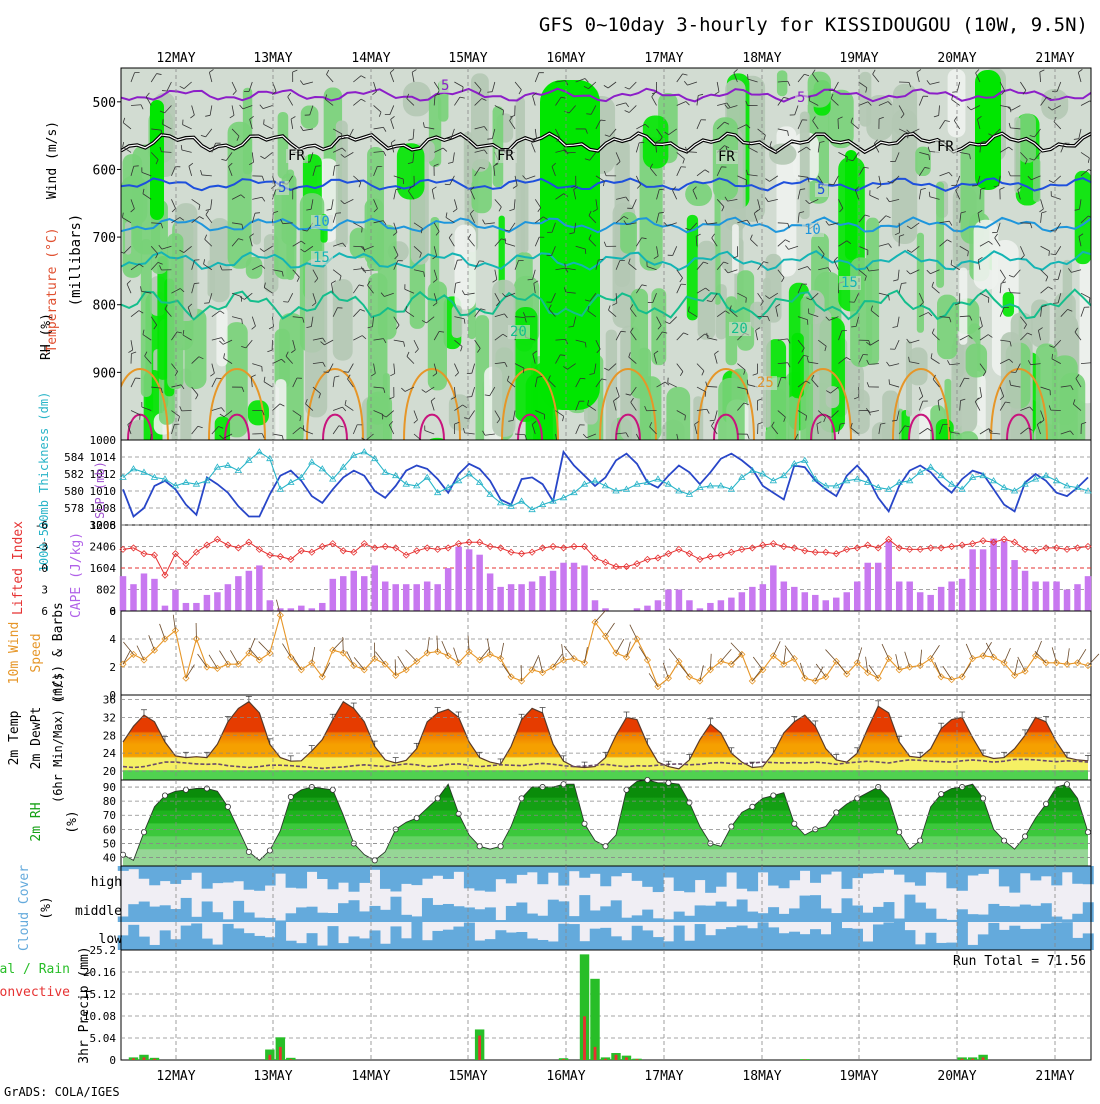  I want to click on date-label-bottom: 17MAY, so click(663, 1076).